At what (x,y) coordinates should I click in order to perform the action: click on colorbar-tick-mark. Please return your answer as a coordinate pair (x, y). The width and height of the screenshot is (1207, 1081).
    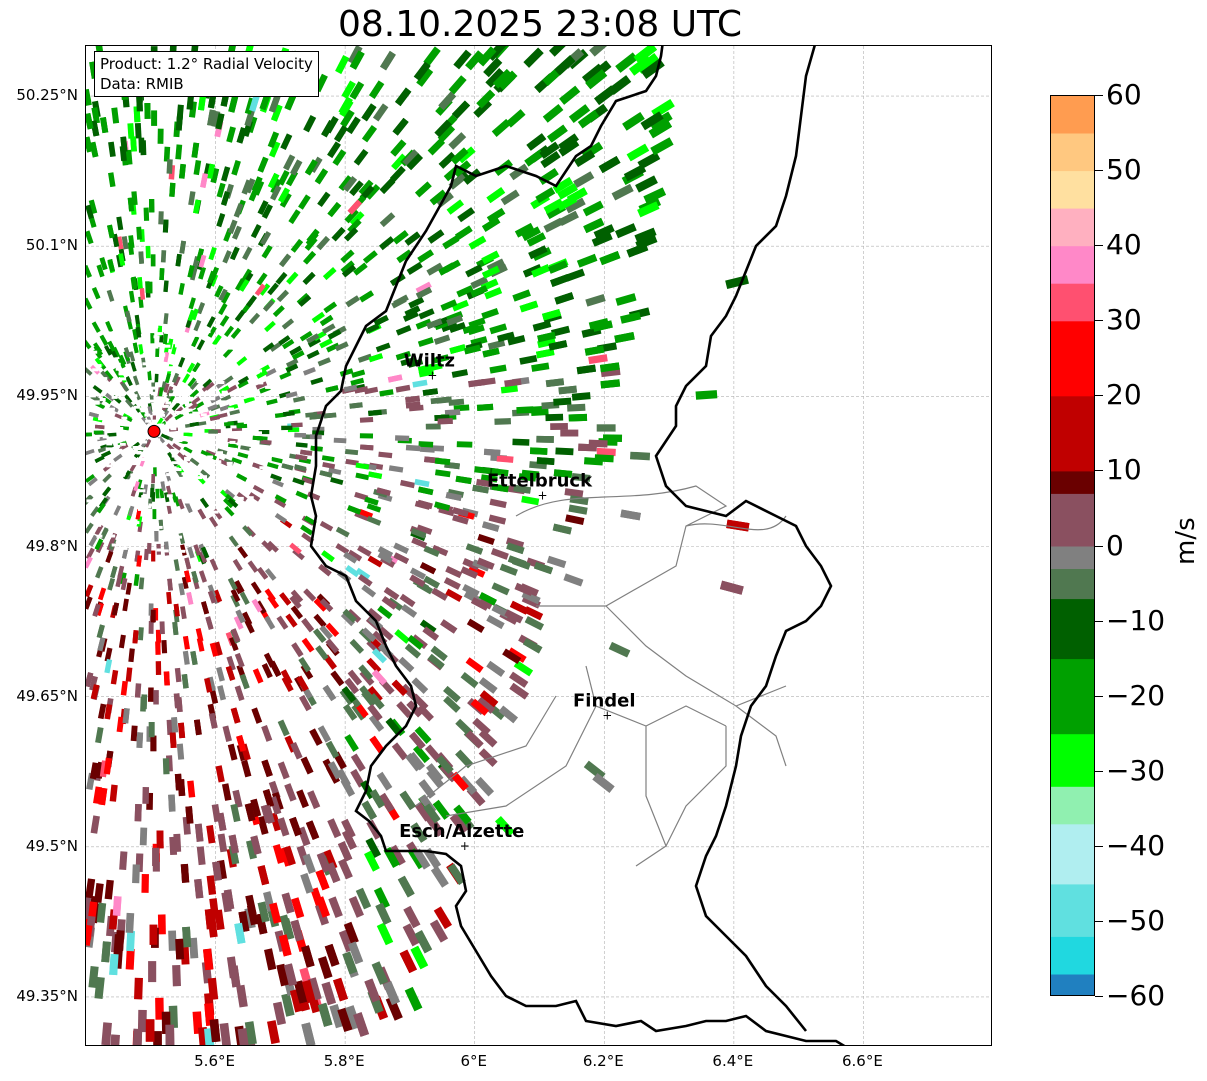
    Looking at the image, I should click on (1099, 696).